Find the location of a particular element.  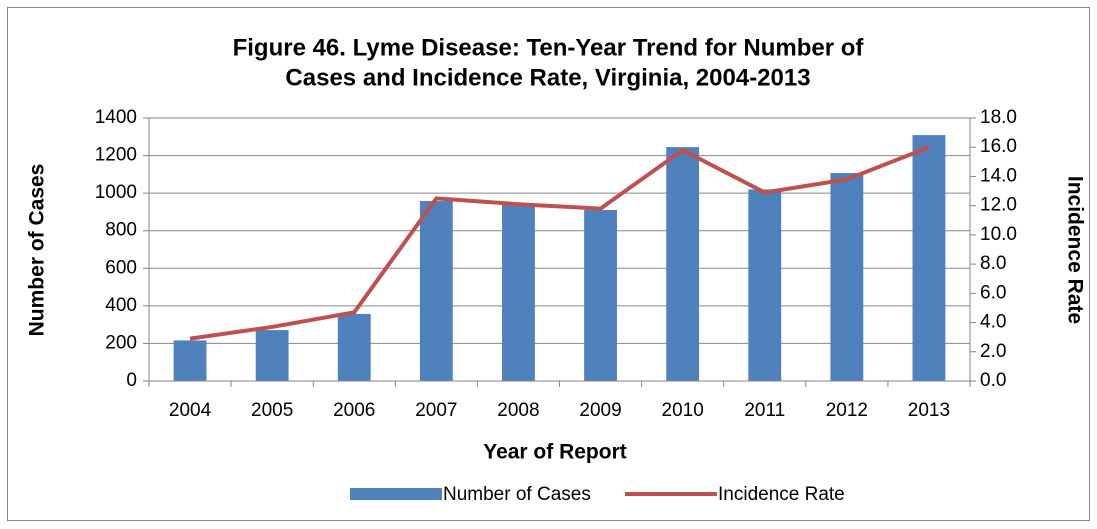

x-tick-label: 2012 is located at coordinates (847, 410).